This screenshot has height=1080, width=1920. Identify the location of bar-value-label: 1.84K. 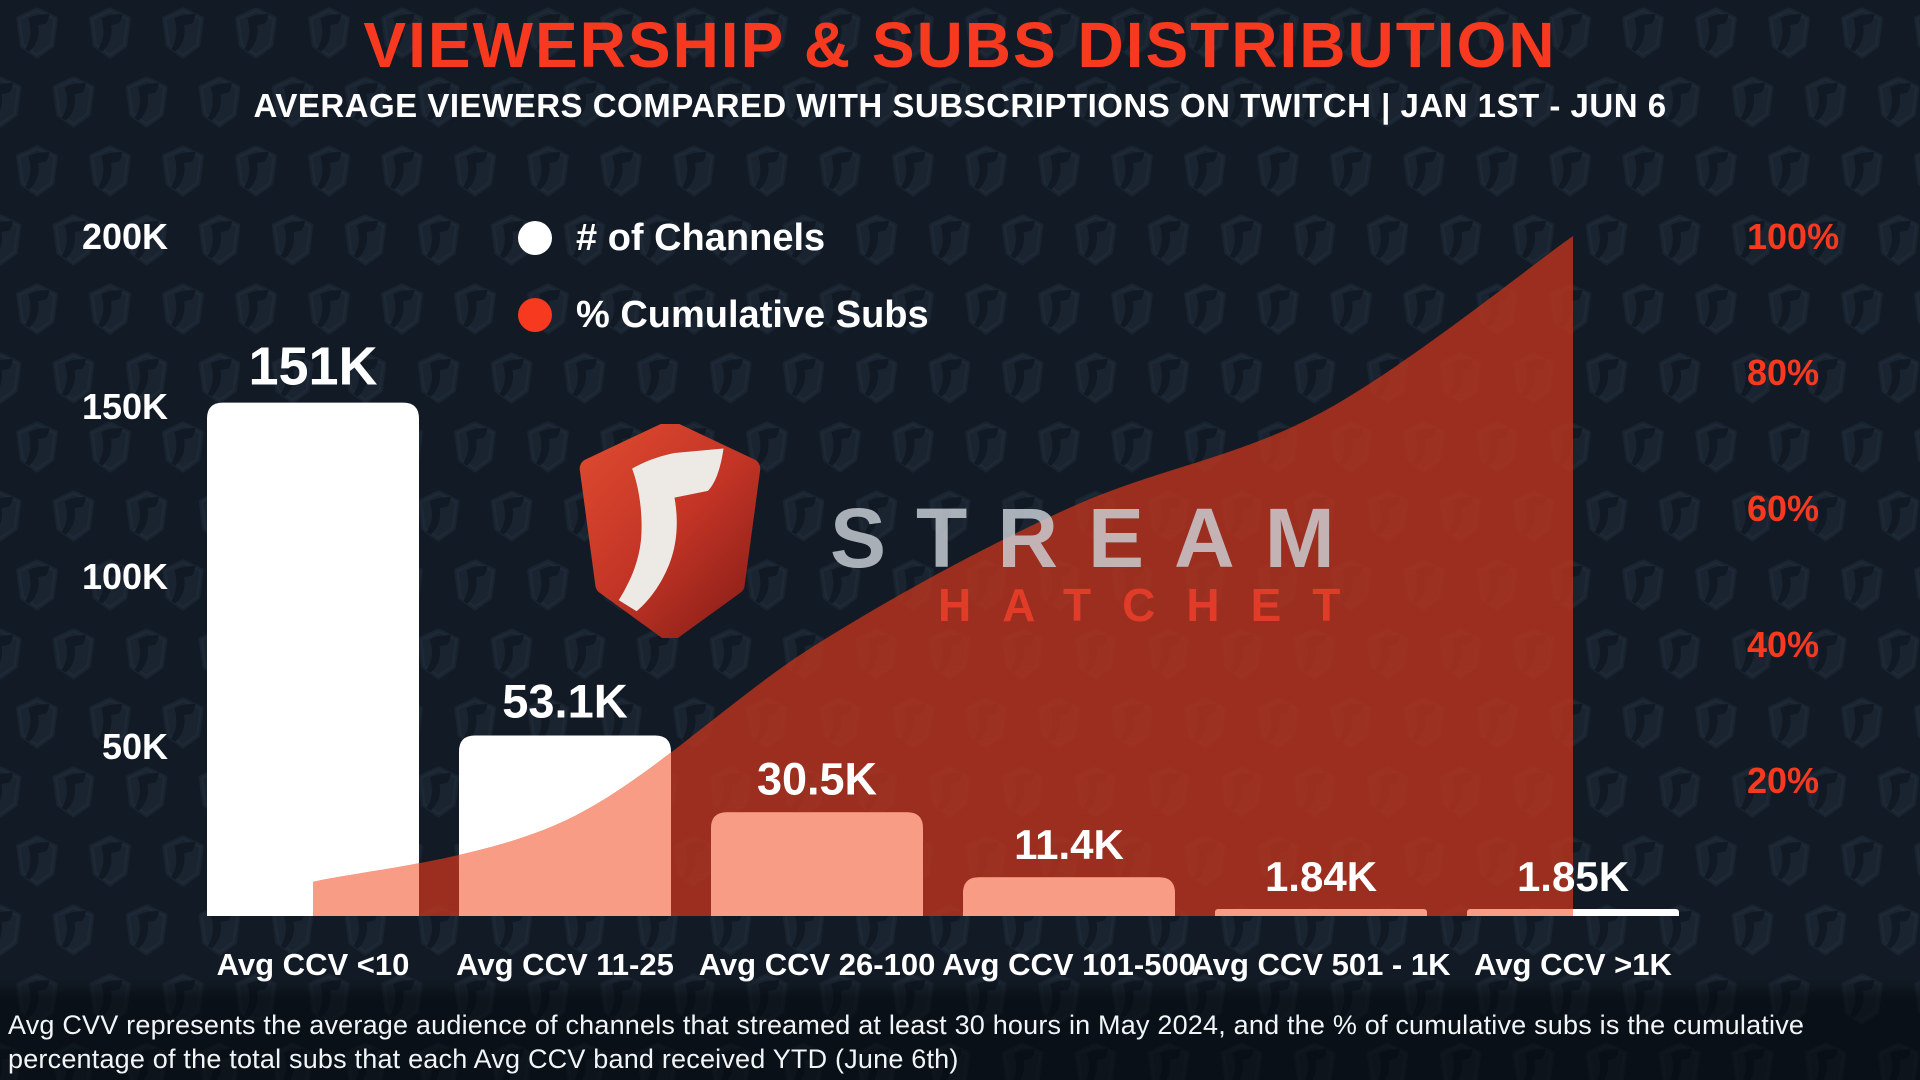
(1321, 876).